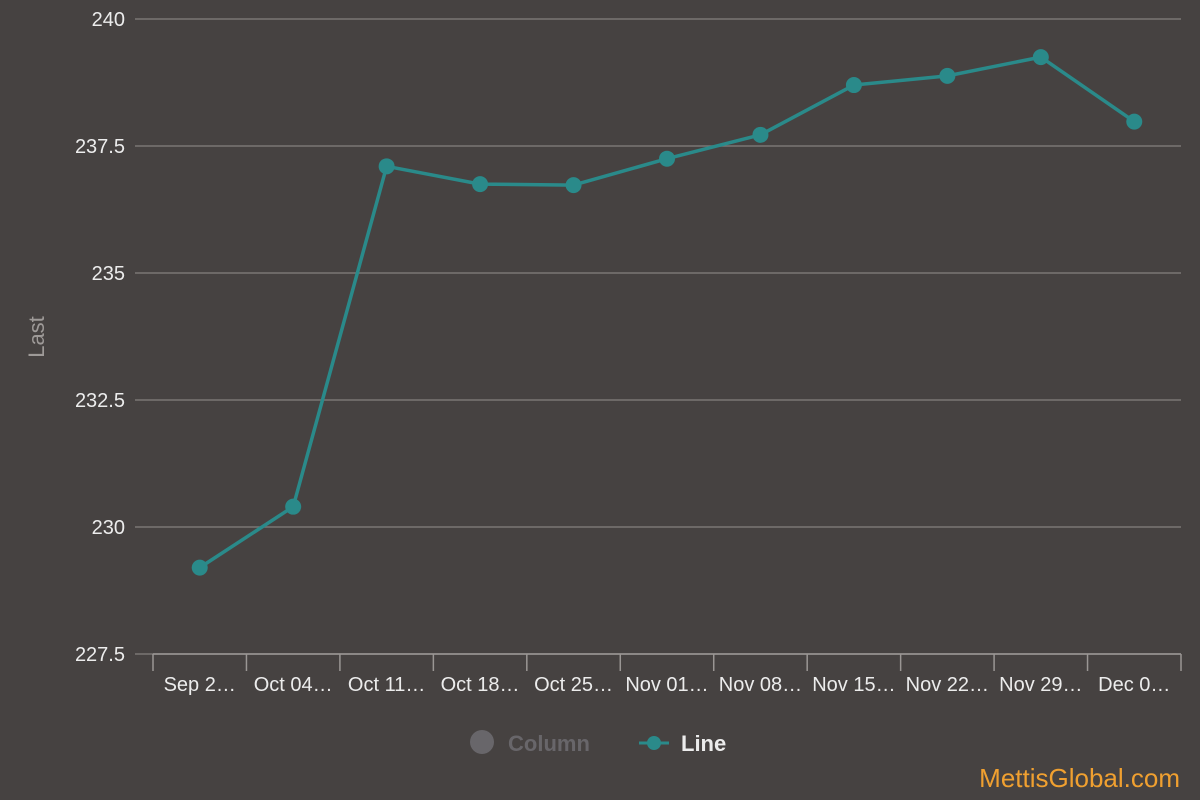 This screenshot has height=800, width=1200. I want to click on legend-line-label: Line, so click(703, 743).